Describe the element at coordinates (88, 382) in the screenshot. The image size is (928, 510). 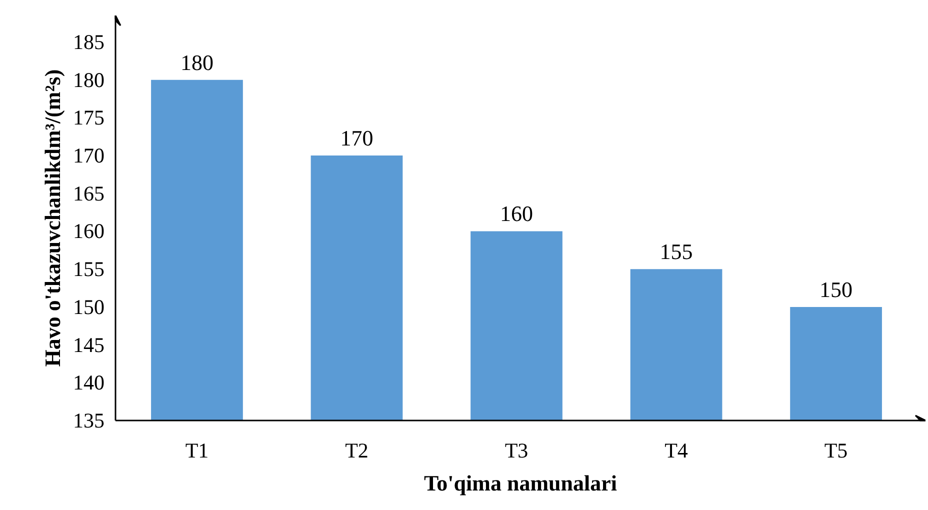
I see `y-tick-label: 140` at that location.